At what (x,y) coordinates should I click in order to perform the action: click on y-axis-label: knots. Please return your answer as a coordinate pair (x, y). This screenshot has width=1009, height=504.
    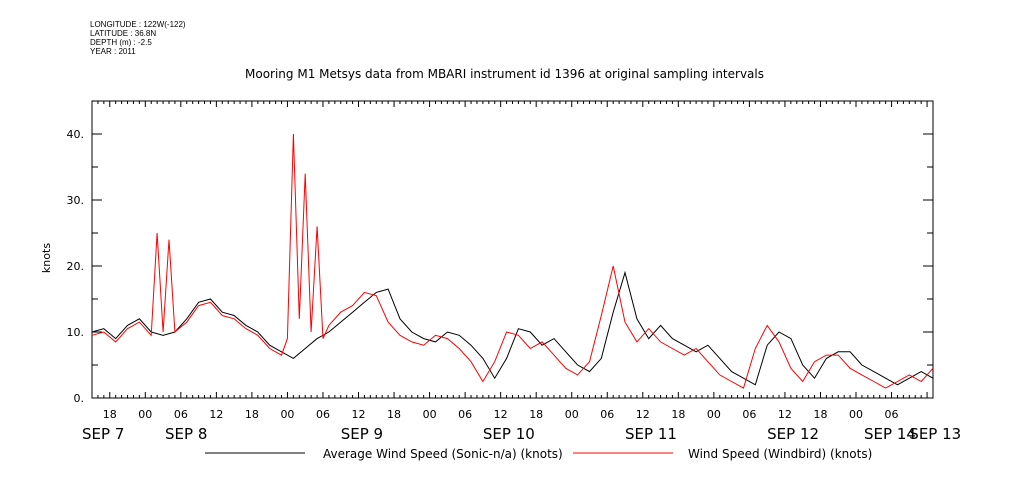
    Looking at the image, I should click on (46, 258).